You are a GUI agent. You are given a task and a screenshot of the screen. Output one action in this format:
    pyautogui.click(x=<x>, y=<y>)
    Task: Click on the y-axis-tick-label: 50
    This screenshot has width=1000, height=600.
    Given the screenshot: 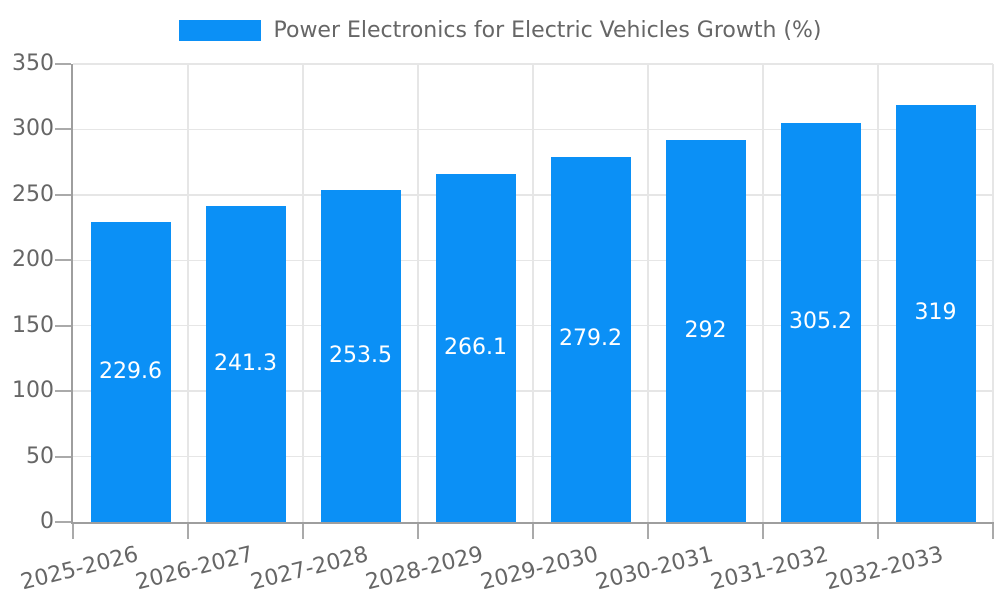 What is the action you would take?
    pyautogui.click(x=40, y=456)
    